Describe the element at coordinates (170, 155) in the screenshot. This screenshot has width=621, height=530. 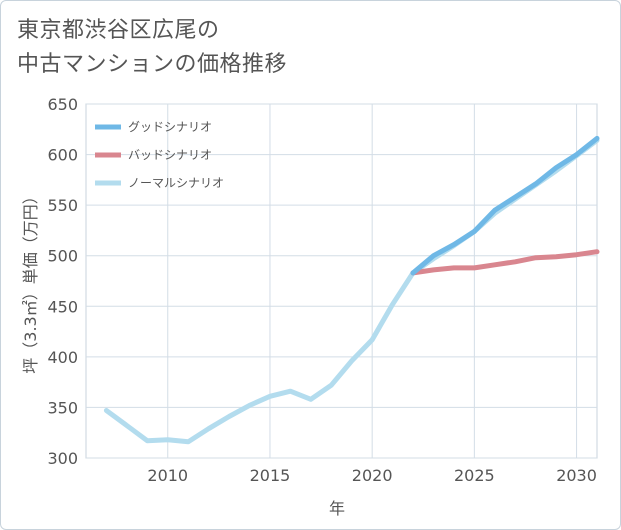
I see `legend-label: バッドシナリオ` at that location.